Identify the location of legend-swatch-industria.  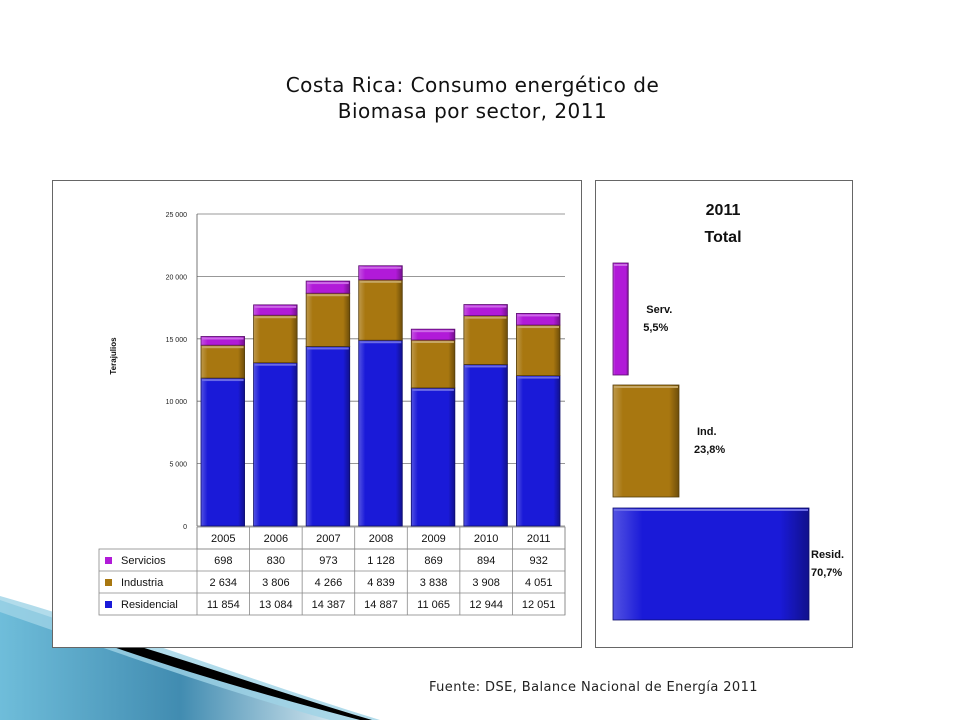
(108, 582).